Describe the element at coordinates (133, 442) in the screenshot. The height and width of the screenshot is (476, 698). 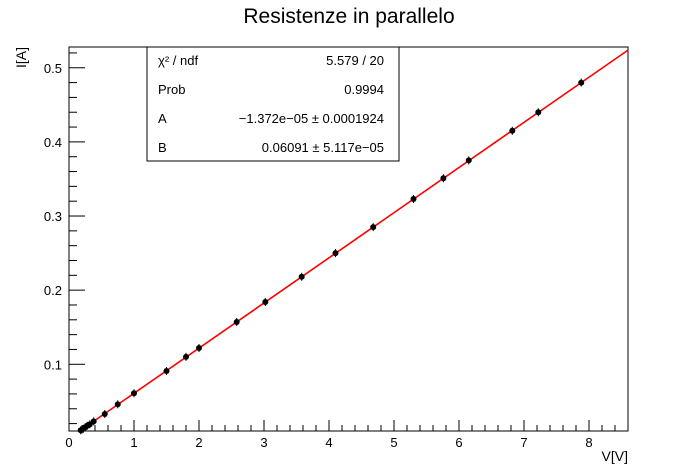
I see `x-tick-label: 1` at that location.